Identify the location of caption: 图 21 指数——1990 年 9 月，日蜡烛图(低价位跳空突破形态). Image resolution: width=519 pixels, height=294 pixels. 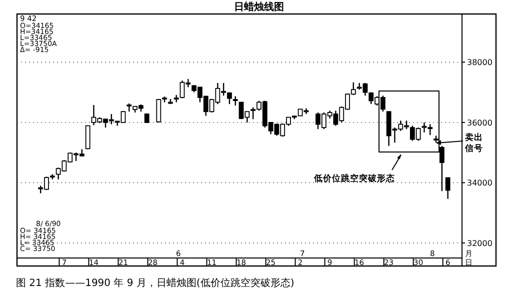
(155, 283).